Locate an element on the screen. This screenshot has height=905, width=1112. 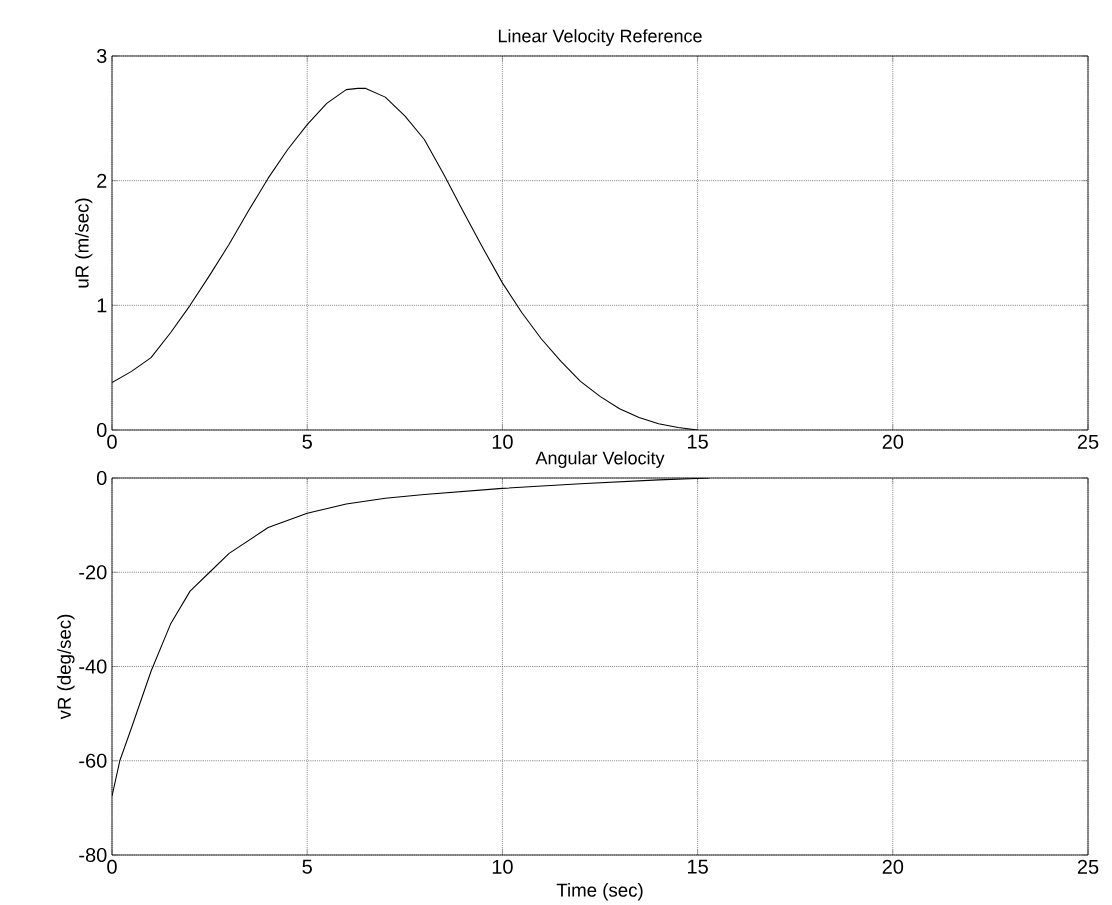
y-tick-label: -20 is located at coordinates (93, 572).